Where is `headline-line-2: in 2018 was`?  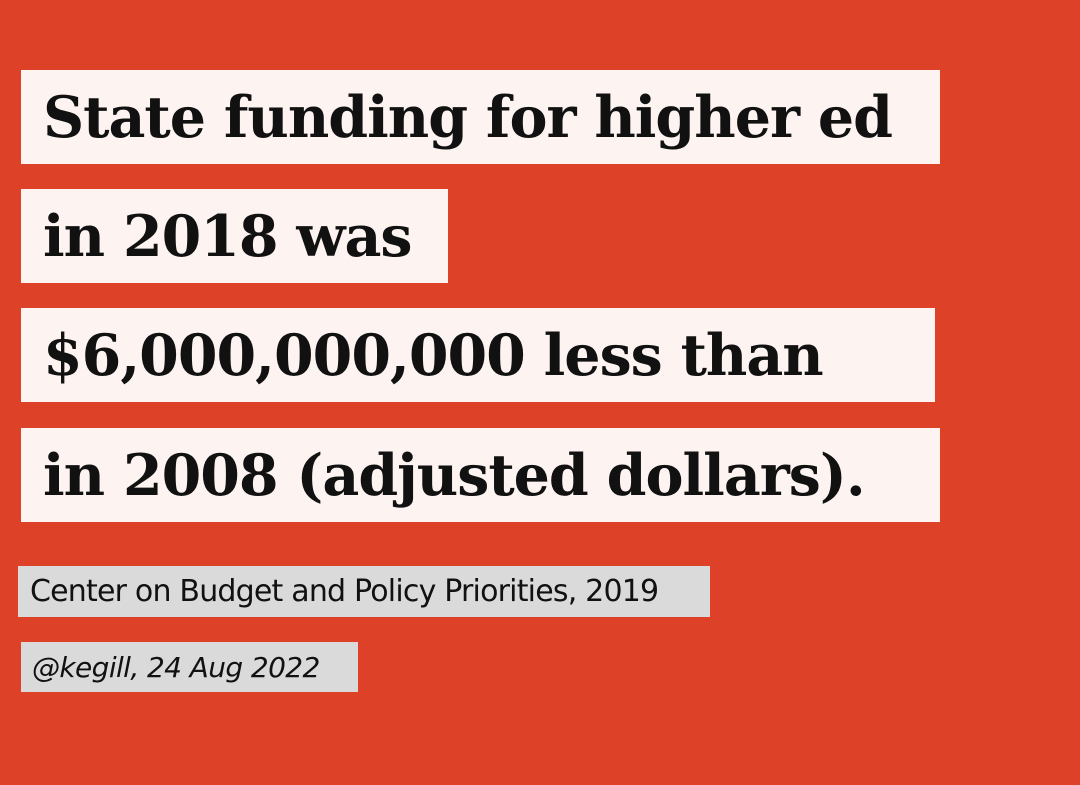 headline-line-2: in 2018 was is located at coordinates (234, 236).